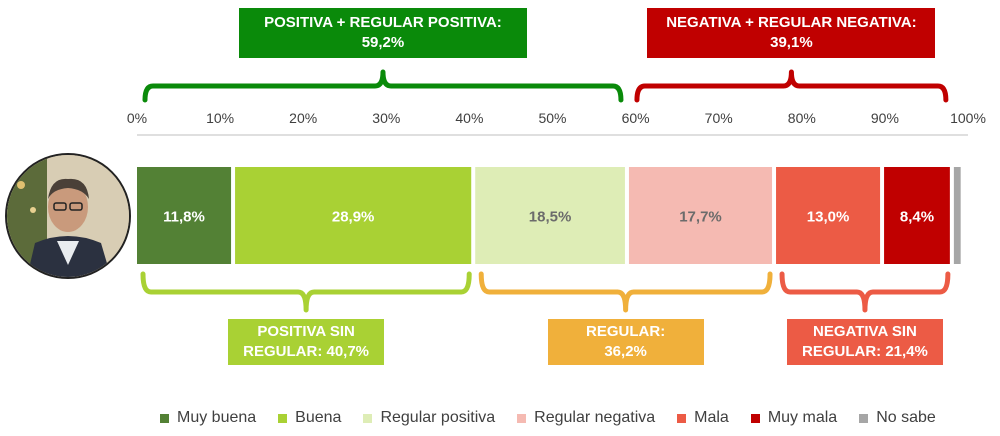 The image size is (1000, 436). What do you see at coordinates (383, 22) in the screenshot?
I see `top-group-title: POSITIVA + REGULAR POSITIVA:` at bounding box center [383, 22].